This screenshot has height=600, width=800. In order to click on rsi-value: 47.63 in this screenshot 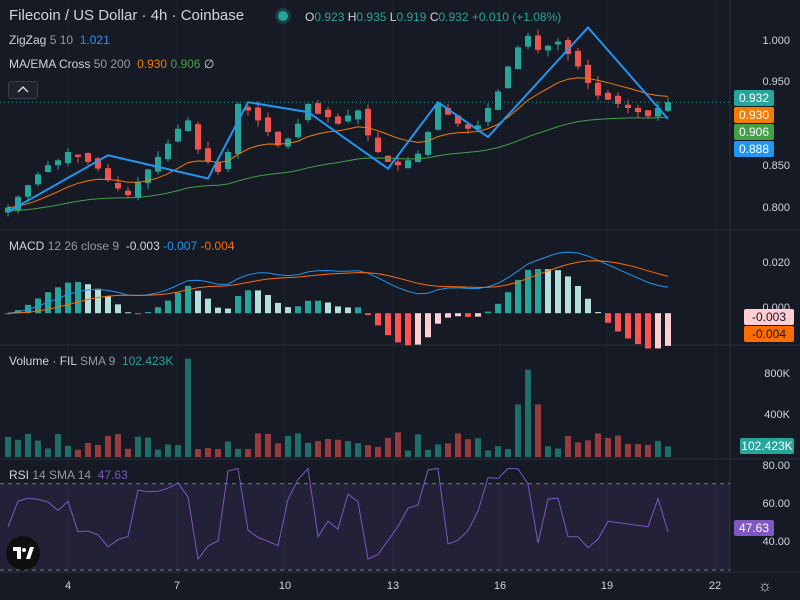, I will do `click(112, 475)`.